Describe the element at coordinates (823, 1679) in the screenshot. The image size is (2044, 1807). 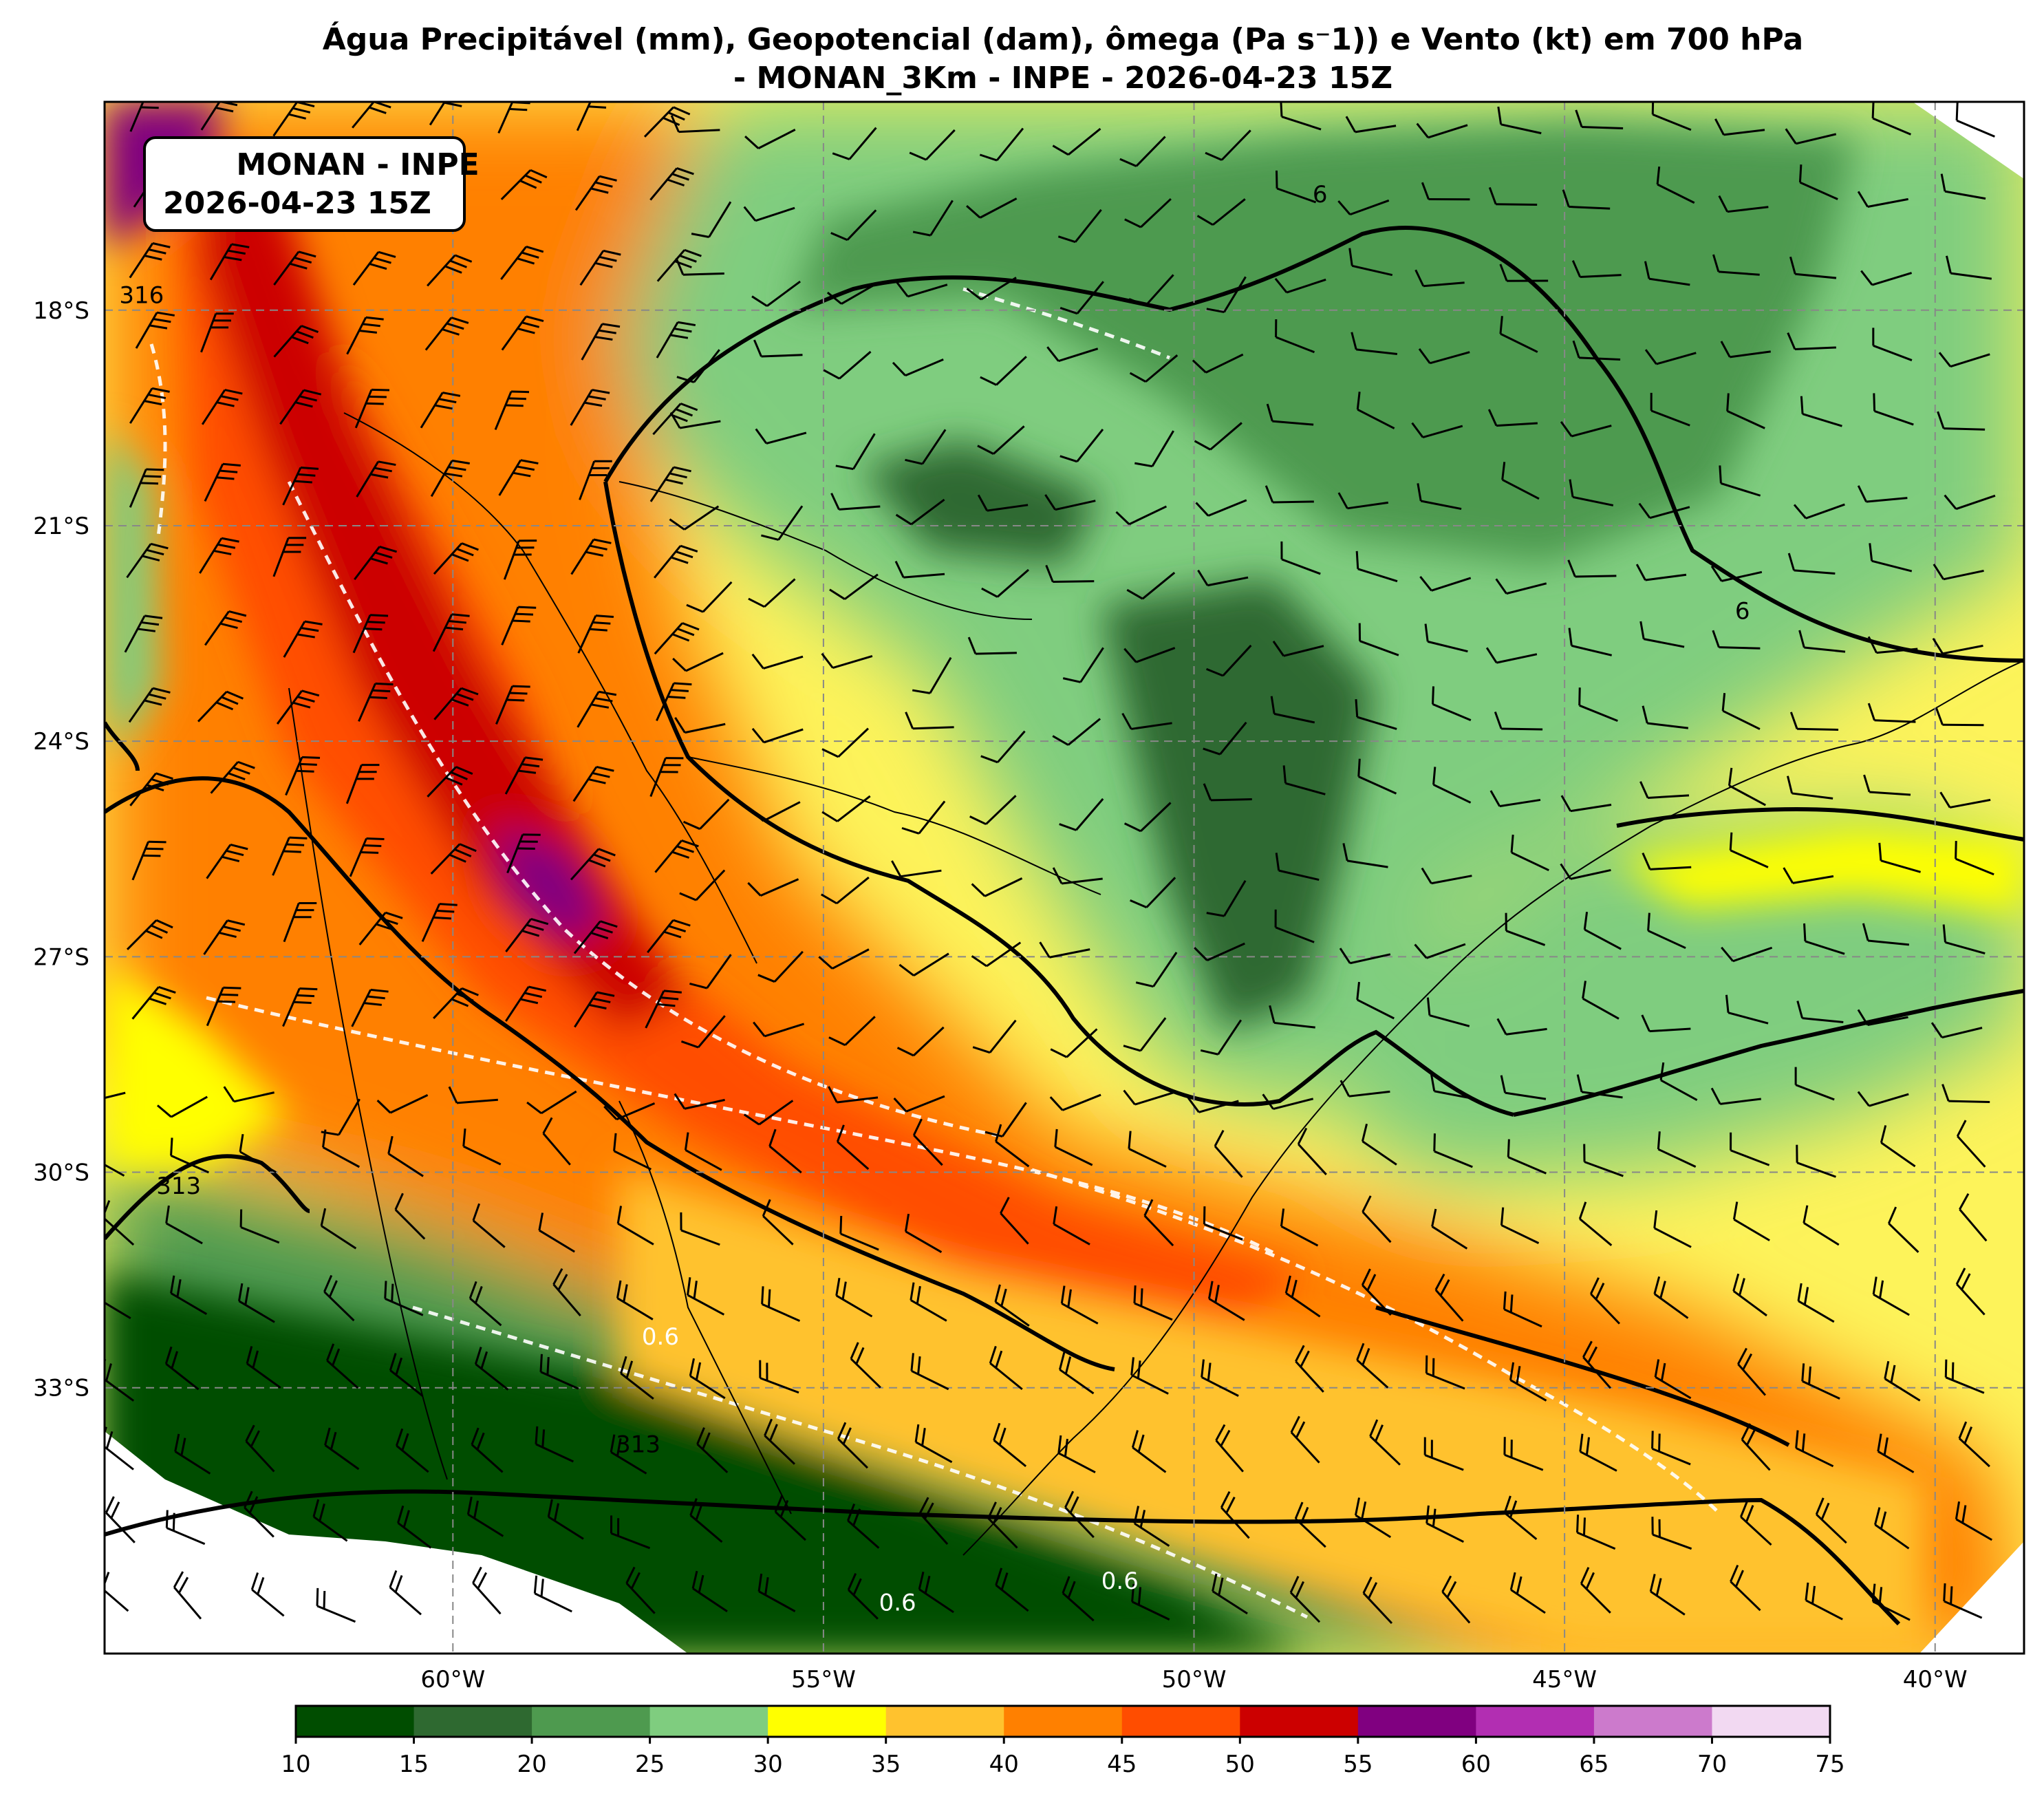
I see `lon-tick-label: 55°W` at that location.